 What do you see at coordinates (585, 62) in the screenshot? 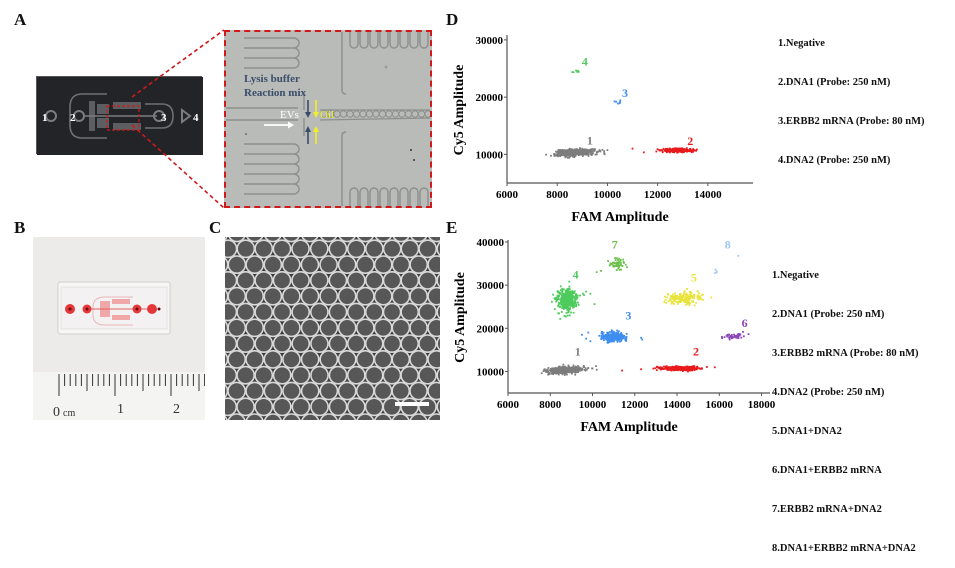
I see `cluster-label: 4` at bounding box center [585, 62].